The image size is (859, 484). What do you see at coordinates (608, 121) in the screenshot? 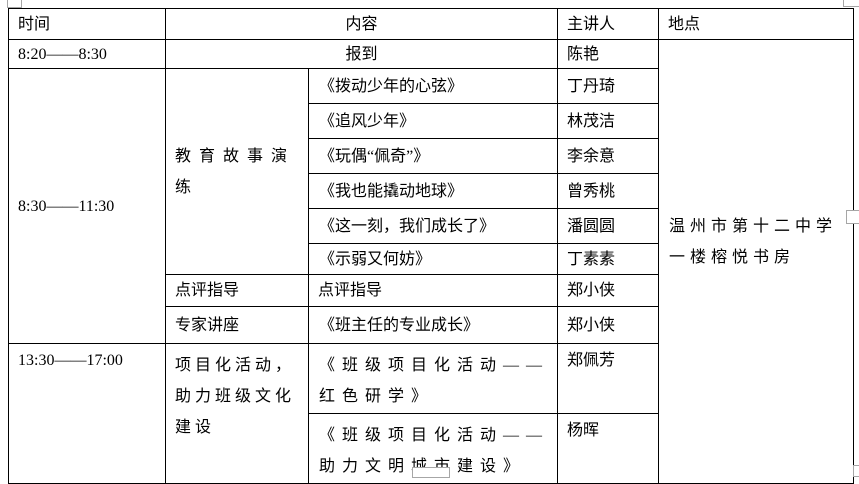
I see `story-speaker-cell: 林茂洁` at bounding box center [608, 121].